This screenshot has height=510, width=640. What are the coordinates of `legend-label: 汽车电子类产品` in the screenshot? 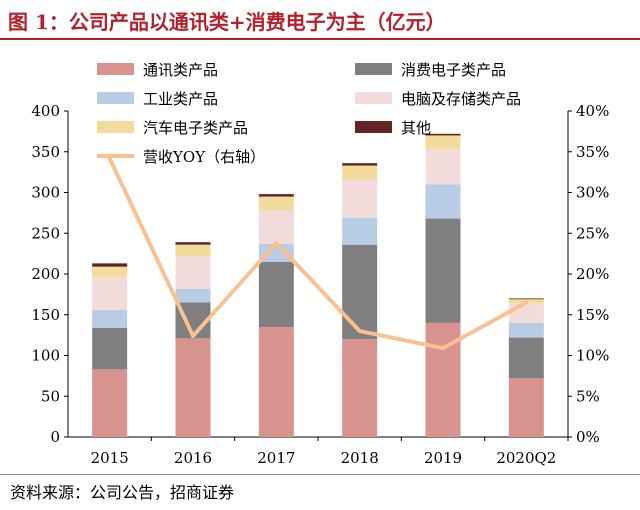 It's located at (195, 128).